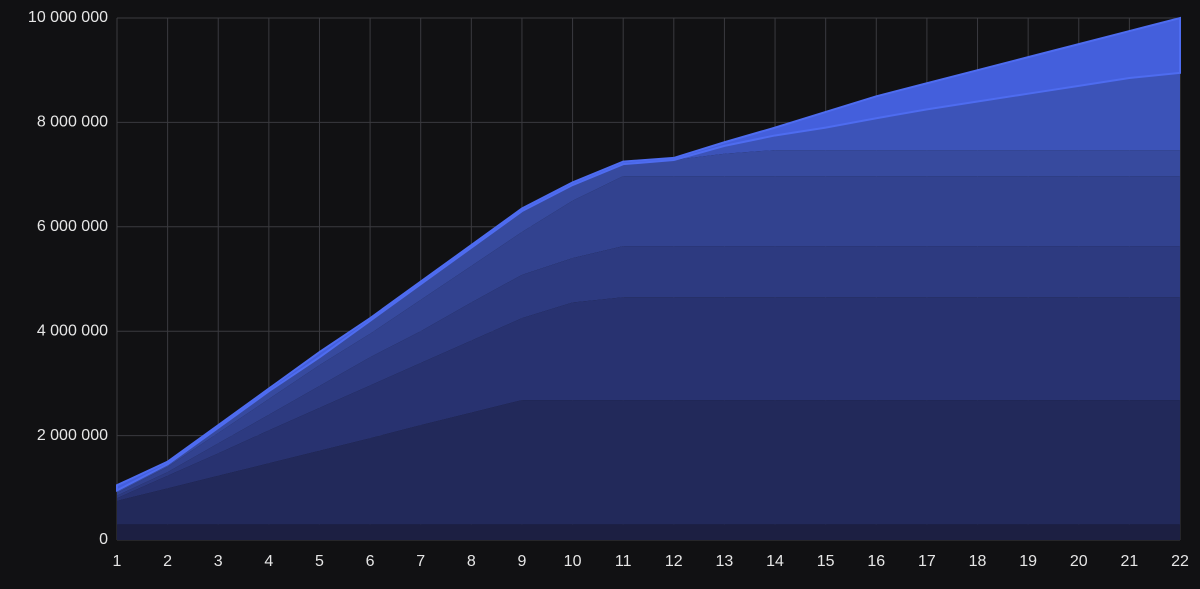  What do you see at coordinates (68, 17) in the screenshot?
I see `y-tick-label: 10 000 000` at bounding box center [68, 17].